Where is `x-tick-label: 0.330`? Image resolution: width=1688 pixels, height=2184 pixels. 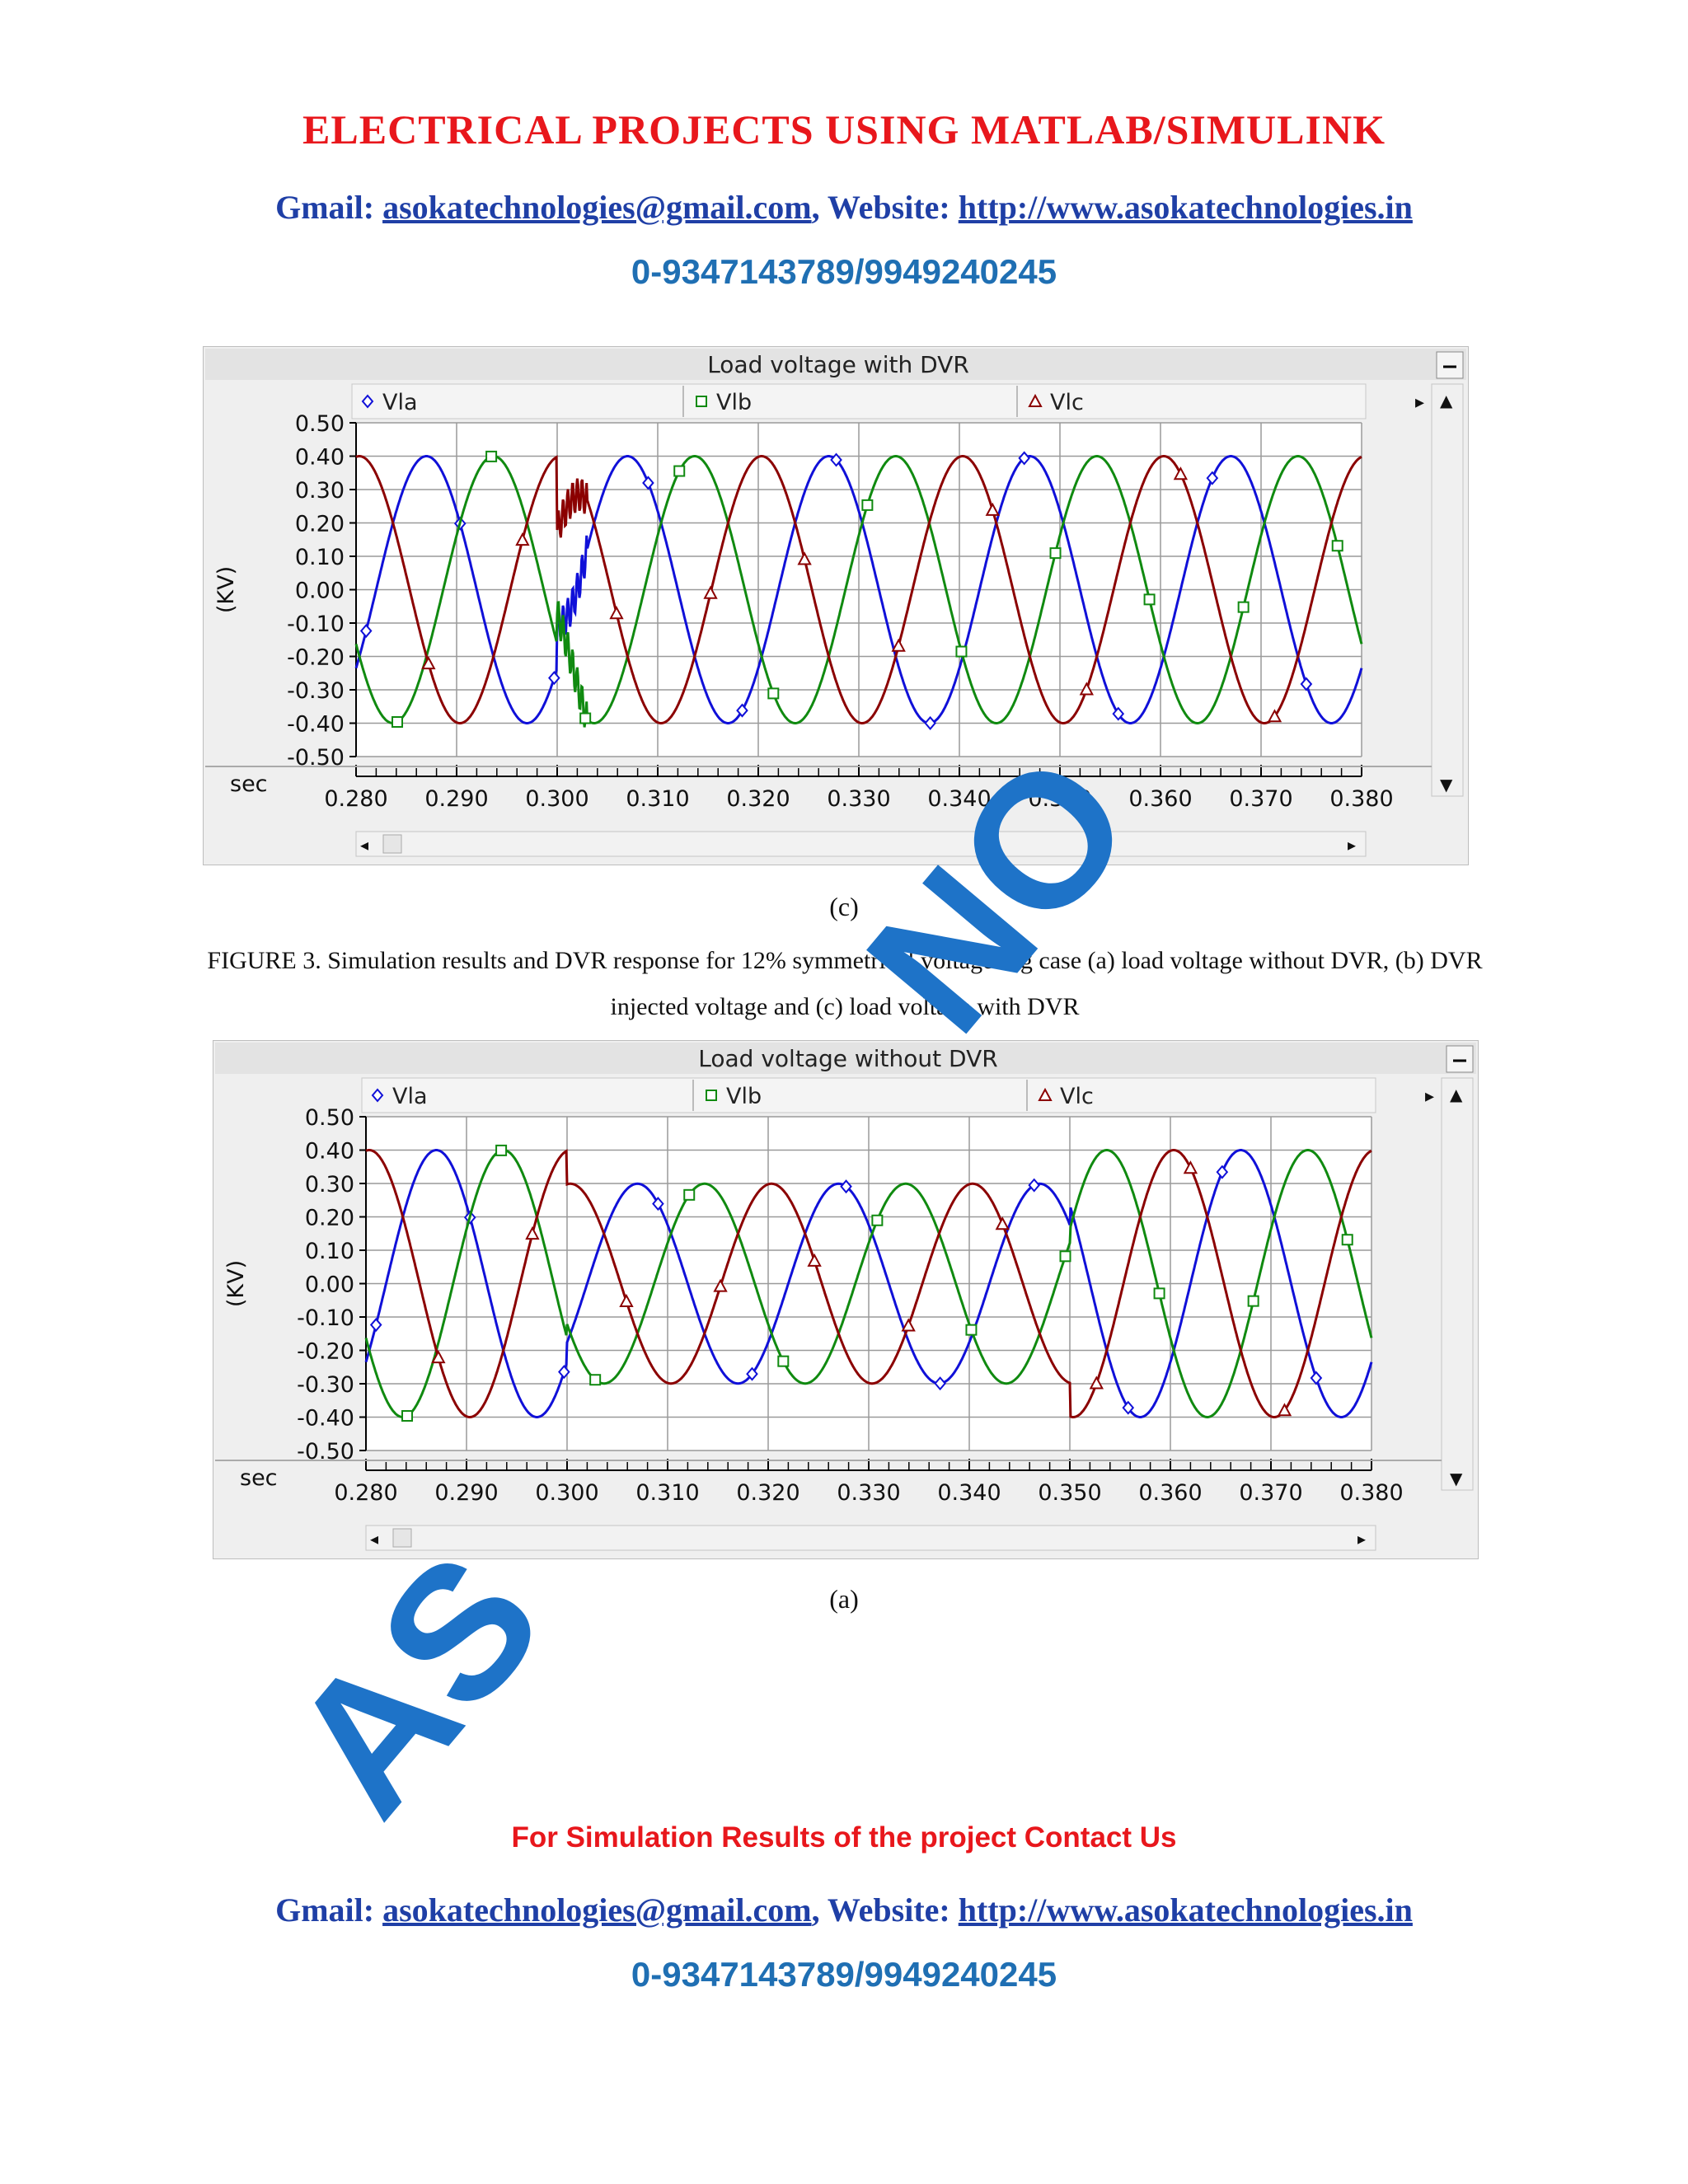
x-tick-label: 0.330 is located at coordinates (869, 1493).